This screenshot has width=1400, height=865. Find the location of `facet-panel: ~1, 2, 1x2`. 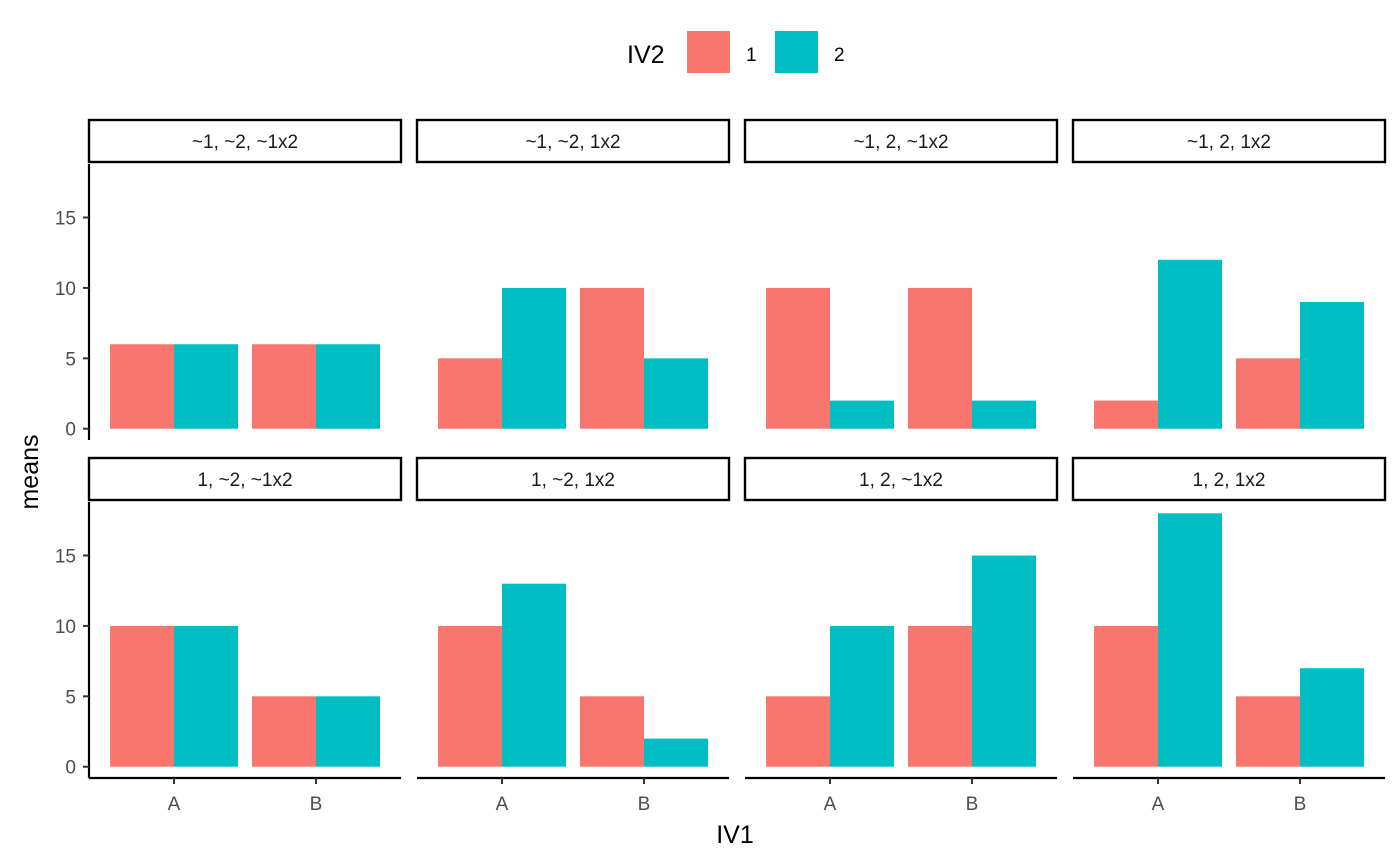

facet-panel: ~1, 2, 1x2 is located at coordinates (1229, 273).